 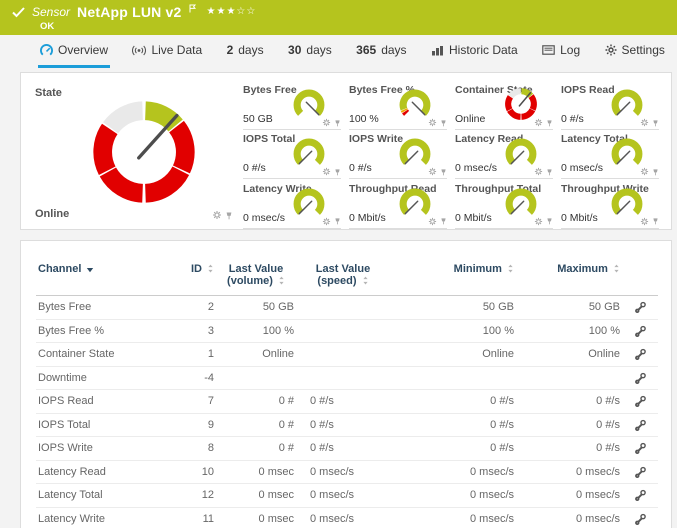 What do you see at coordinates (611, 50) in the screenshot?
I see `settings-gear-icon` at bounding box center [611, 50].